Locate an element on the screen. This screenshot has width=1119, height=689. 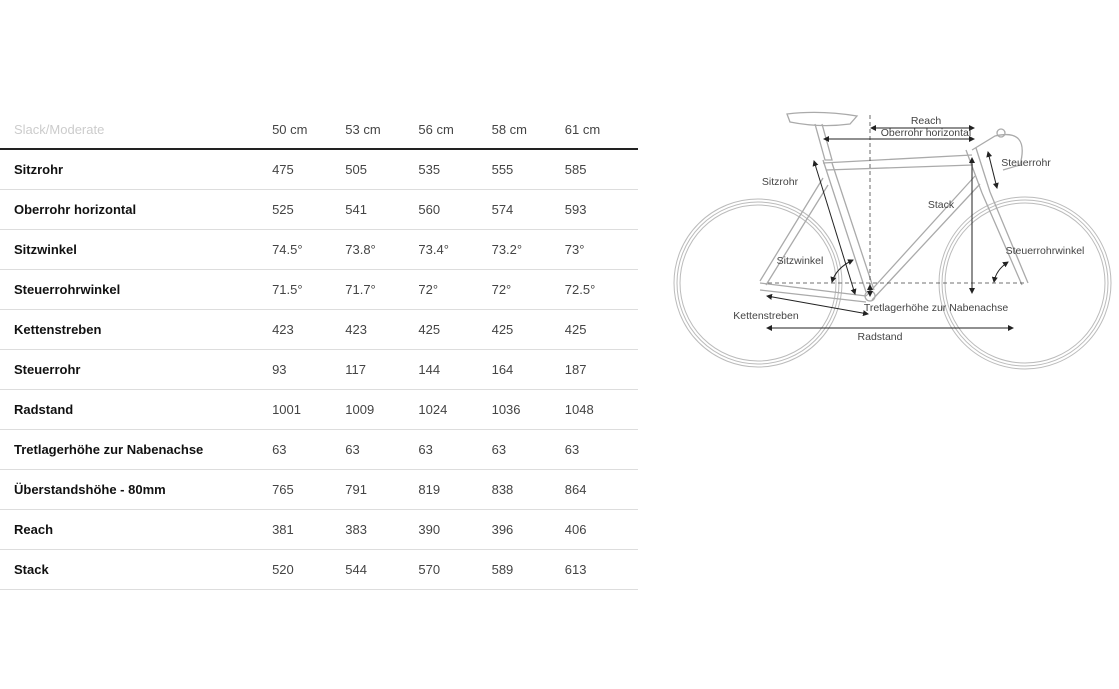
row-value: 544 is located at coordinates (382, 569).